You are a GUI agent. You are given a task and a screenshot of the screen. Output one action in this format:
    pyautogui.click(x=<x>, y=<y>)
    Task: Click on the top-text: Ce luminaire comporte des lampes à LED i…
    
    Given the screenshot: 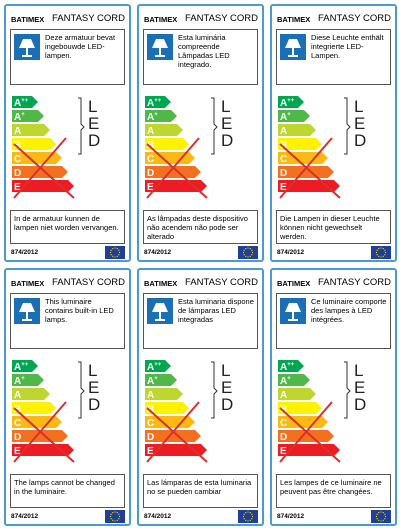 What is the action you would take?
    pyautogui.click(x=349, y=310)
    